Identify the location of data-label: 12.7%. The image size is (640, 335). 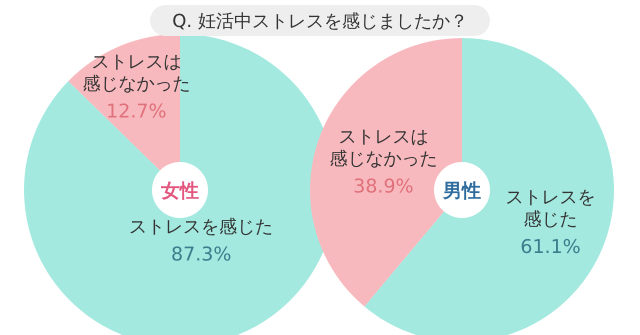
(136, 111).